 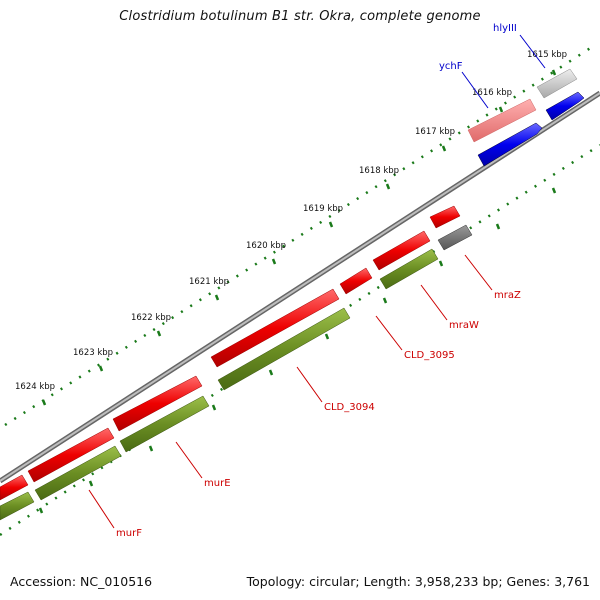 What do you see at coordinates (429, 355) in the screenshot?
I see `gene-label-cld-3095: CLD_3095` at bounding box center [429, 355].